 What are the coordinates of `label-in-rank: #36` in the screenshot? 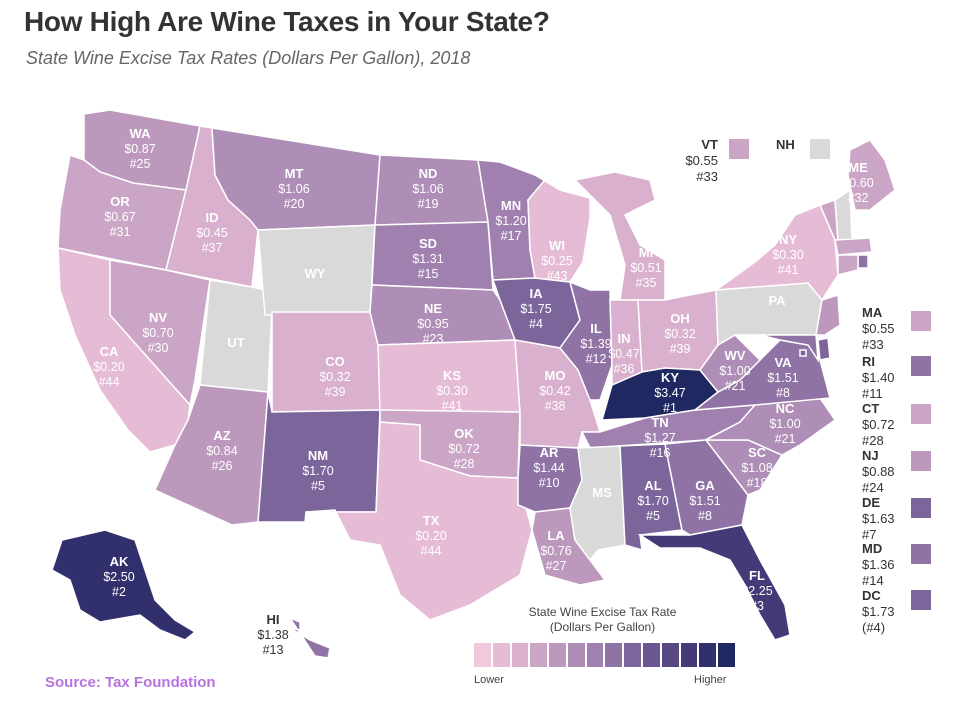 It's located at (624, 369).